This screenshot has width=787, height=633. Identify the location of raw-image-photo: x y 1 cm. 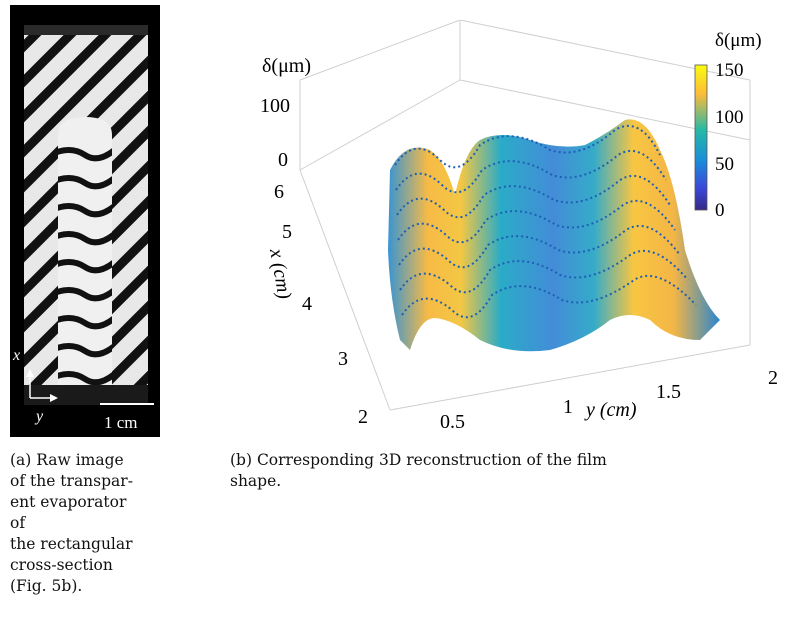
(85, 221).